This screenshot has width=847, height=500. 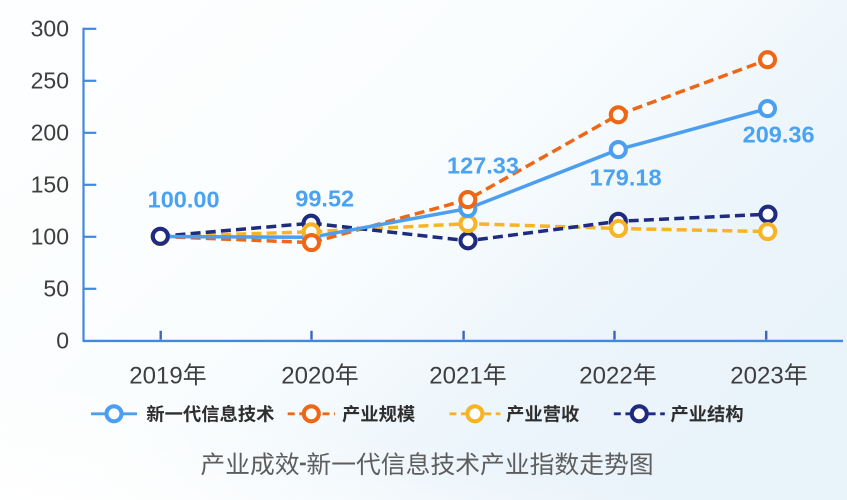 What do you see at coordinates (483, 166) in the screenshot?
I see `svg-text: 127.33` at bounding box center [483, 166].